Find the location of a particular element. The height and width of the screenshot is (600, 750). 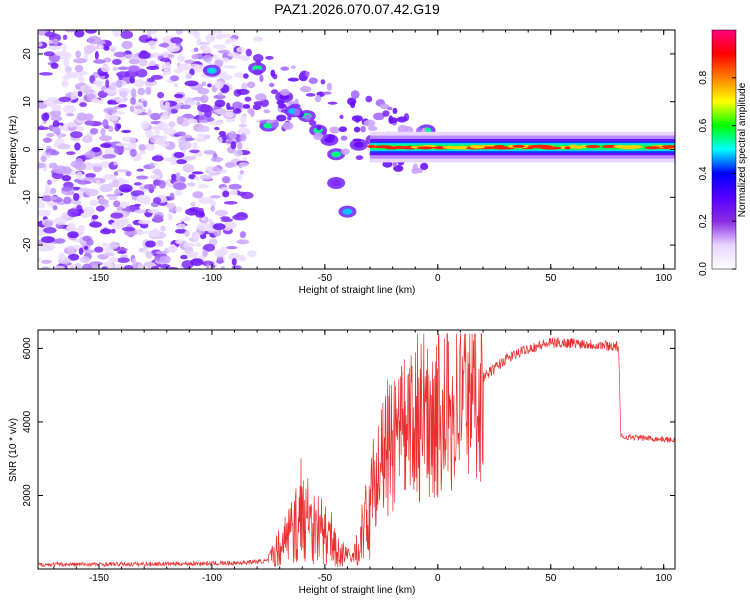

x-tick-label: -50 is located at coordinates (325, 278).